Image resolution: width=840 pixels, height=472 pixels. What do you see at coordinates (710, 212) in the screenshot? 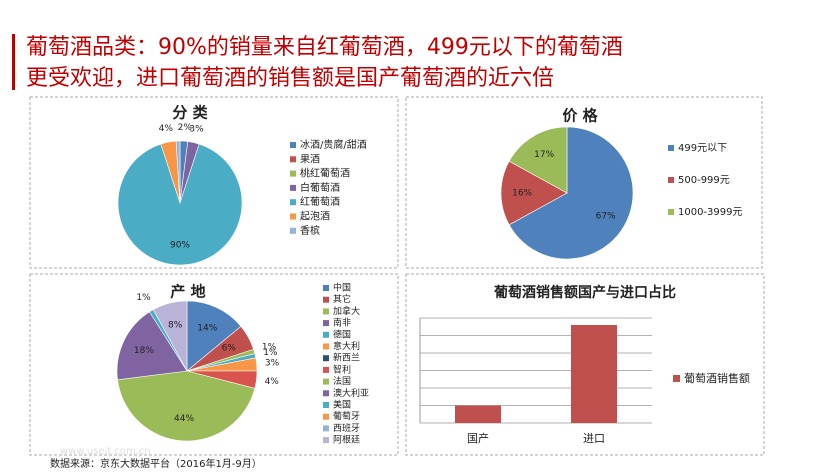
I see `legend-label: 1000-3999元` at bounding box center [710, 212].